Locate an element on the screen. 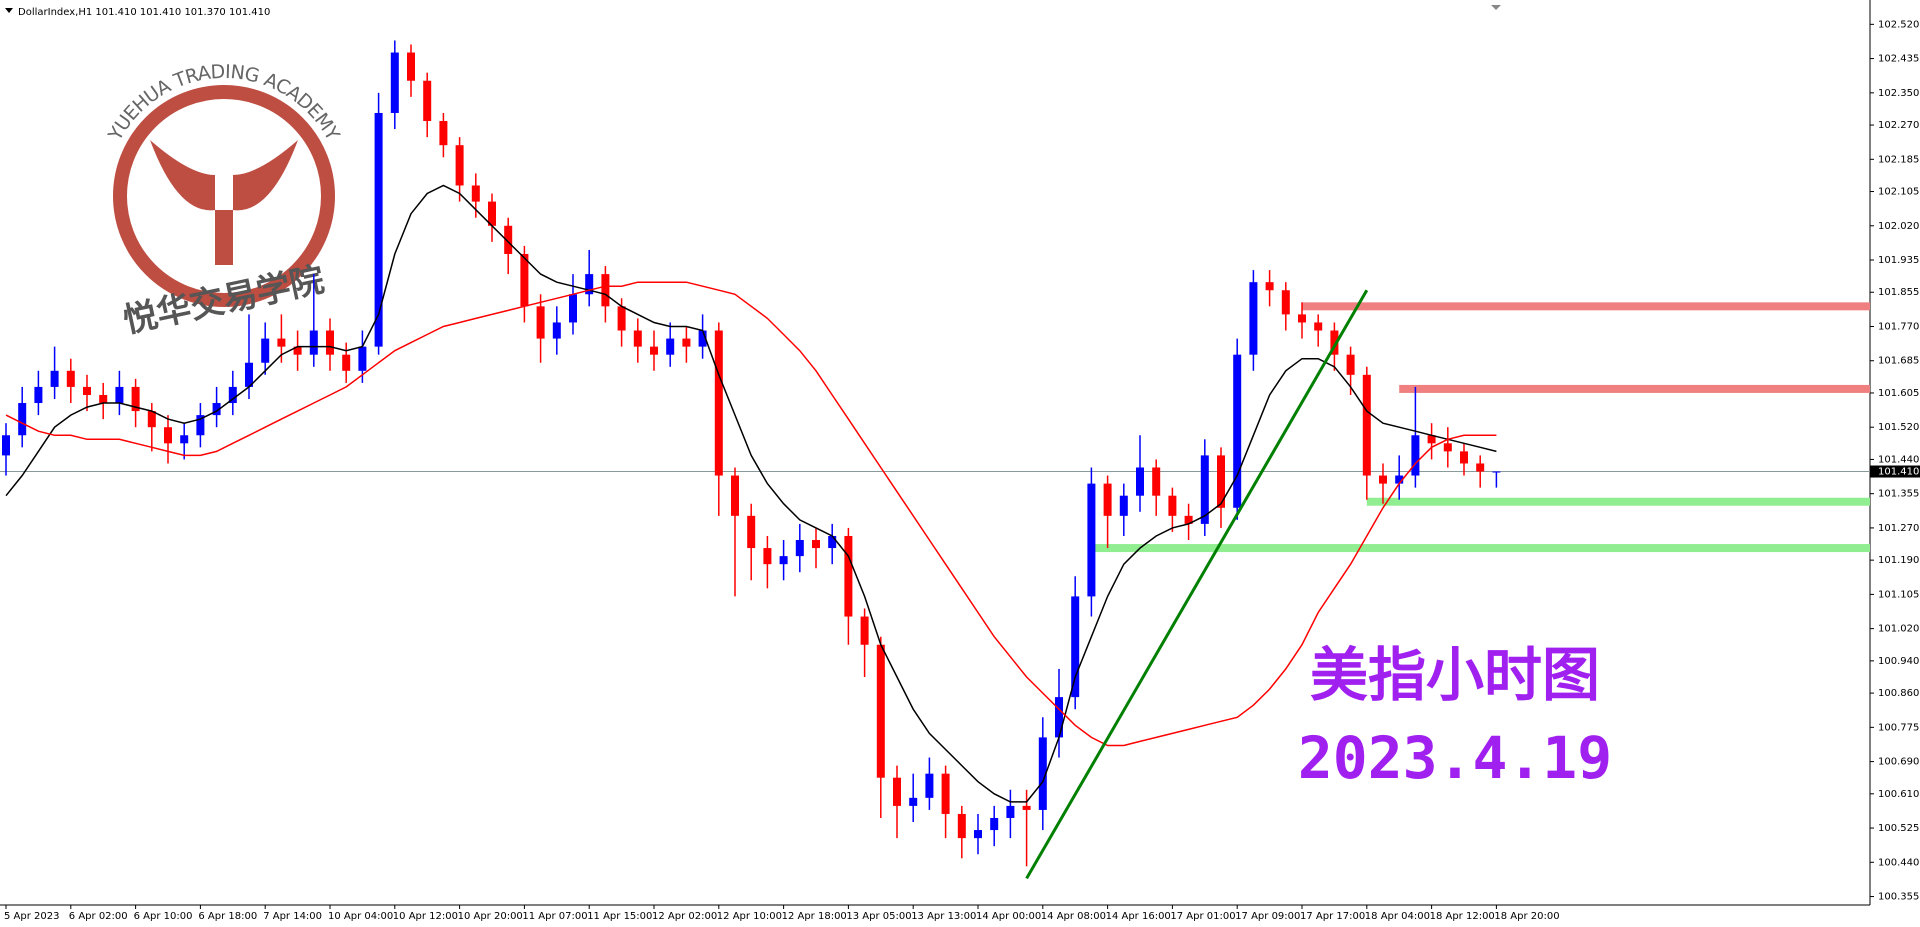 The image size is (1920, 927). y-tick-label: 101.270 is located at coordinates (1898, 528).